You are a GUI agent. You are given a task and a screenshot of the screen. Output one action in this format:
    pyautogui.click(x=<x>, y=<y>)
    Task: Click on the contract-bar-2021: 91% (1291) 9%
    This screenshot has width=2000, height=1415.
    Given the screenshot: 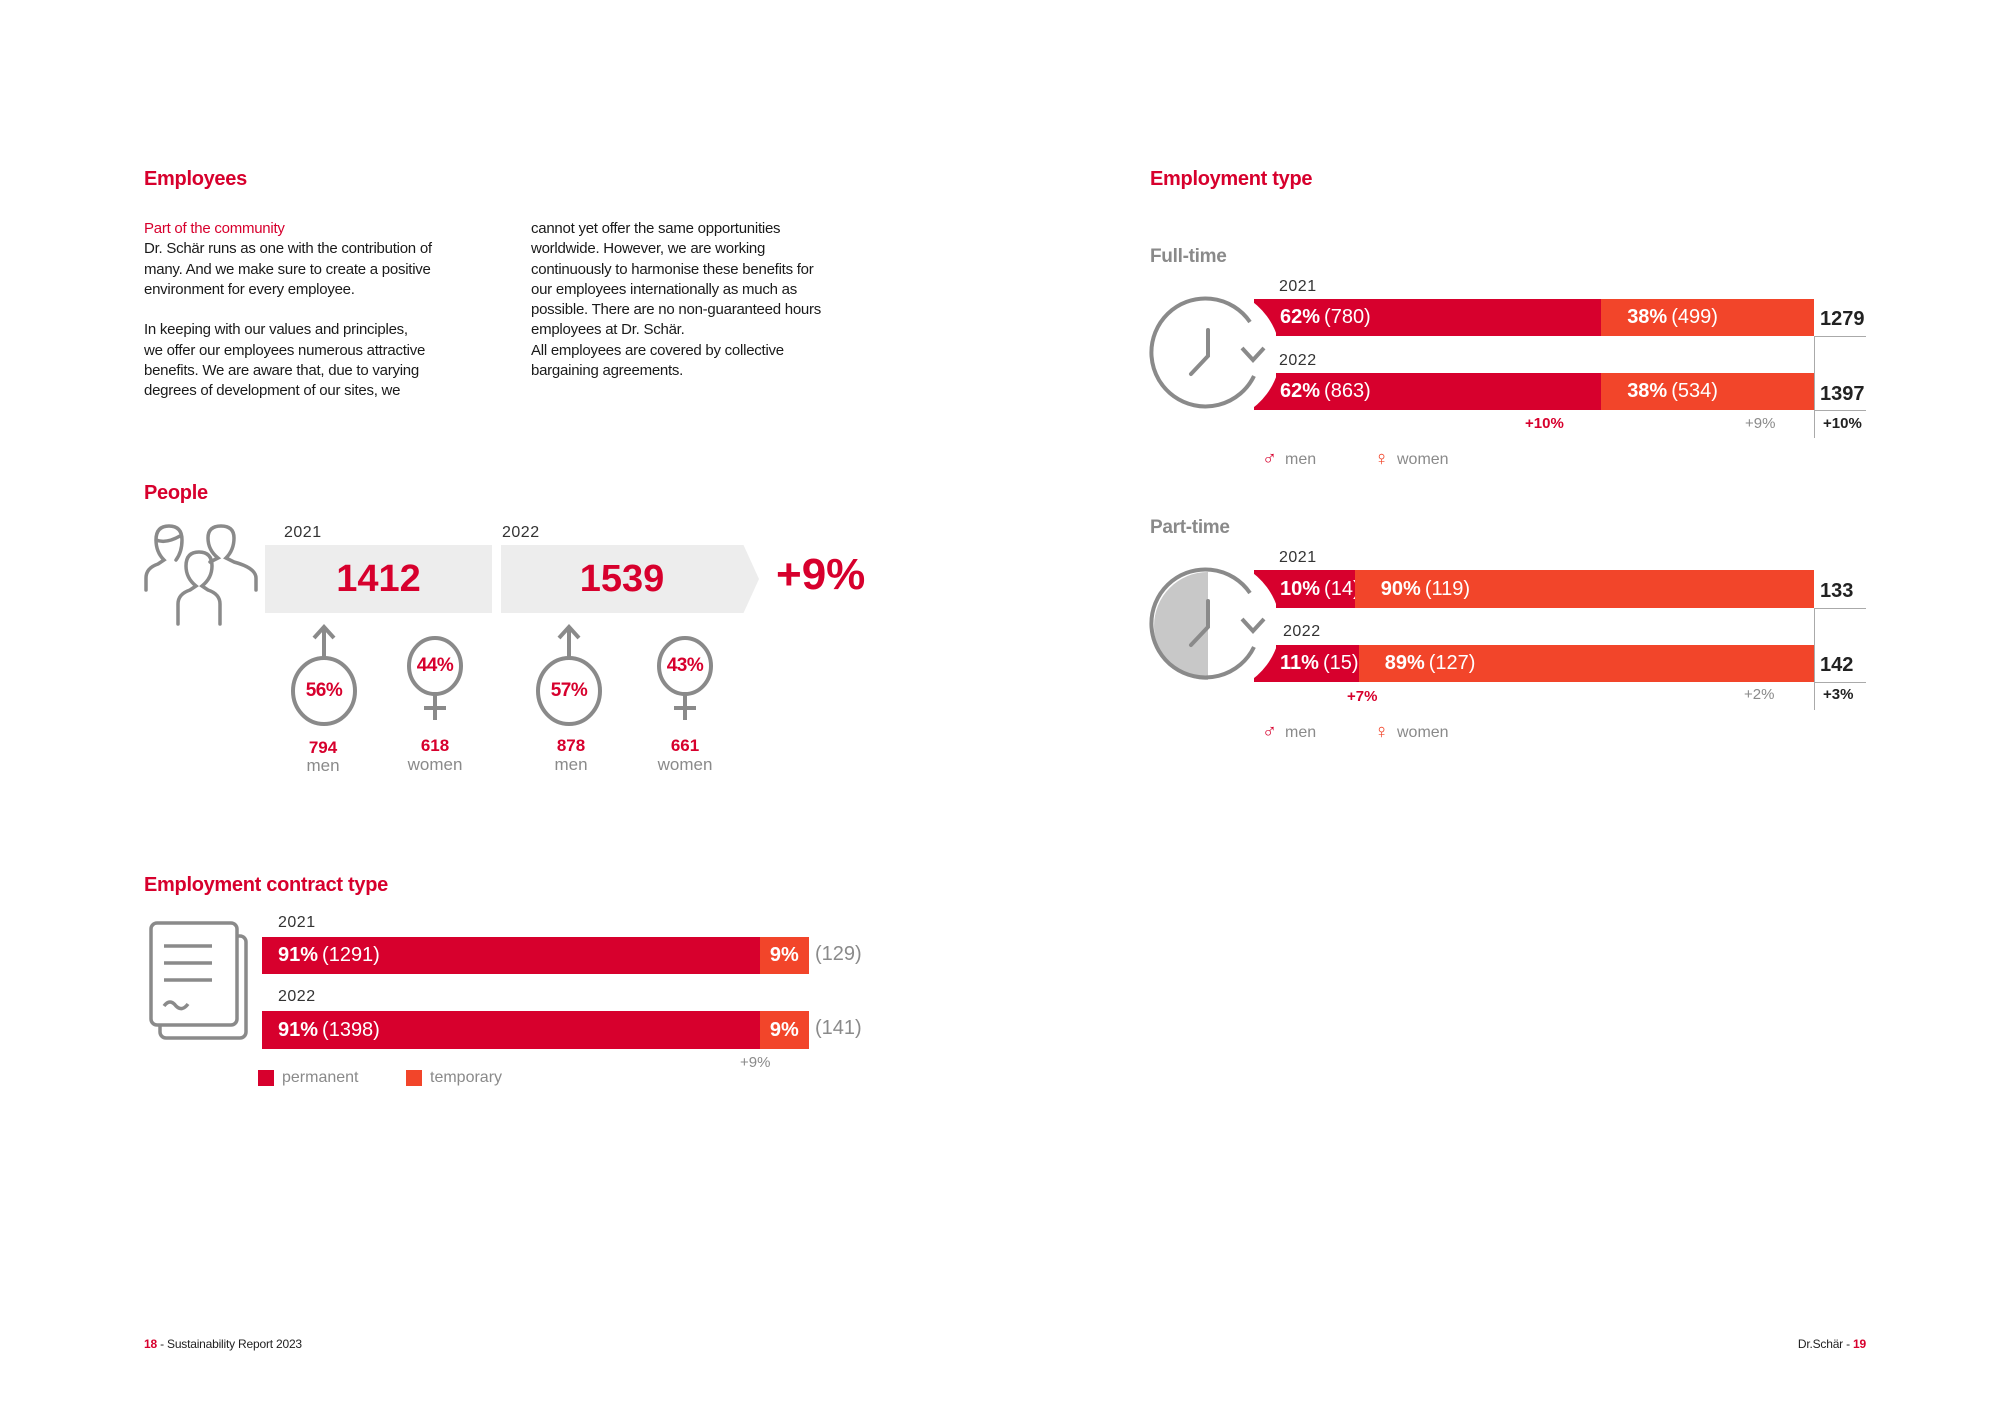 What is the action you would take?
    pyautogui.click(x=535, y=955)
    